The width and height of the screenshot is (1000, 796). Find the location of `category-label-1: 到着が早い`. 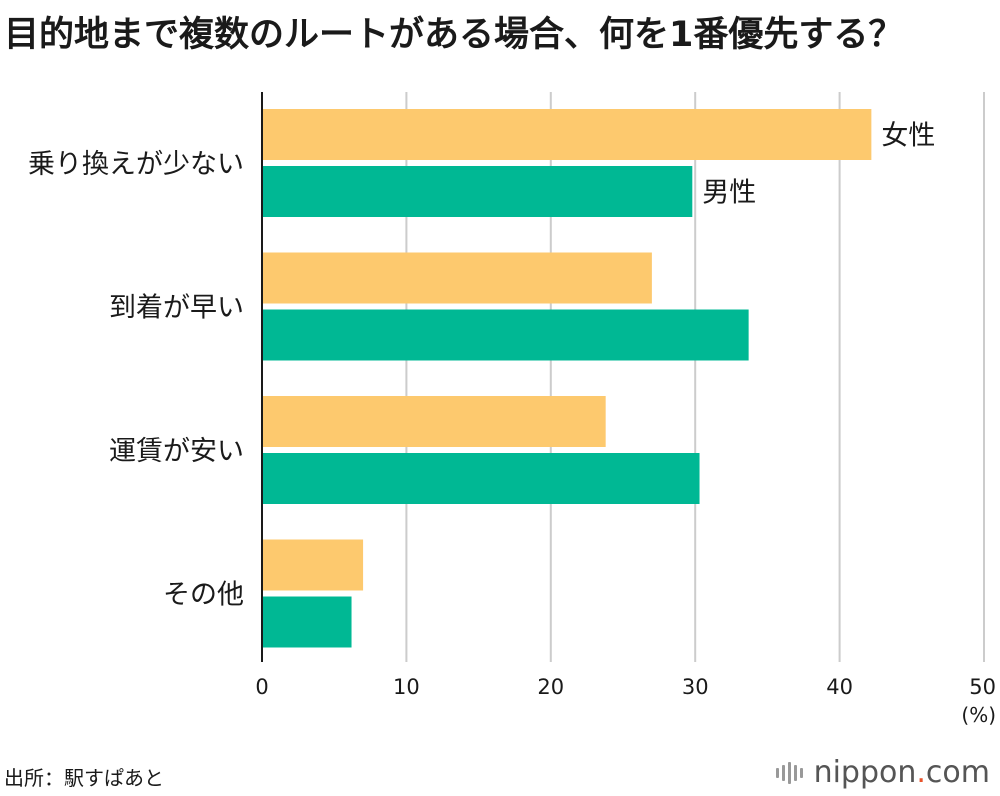

category-label-1: 到着が早い is located at coordinates (176, 308).